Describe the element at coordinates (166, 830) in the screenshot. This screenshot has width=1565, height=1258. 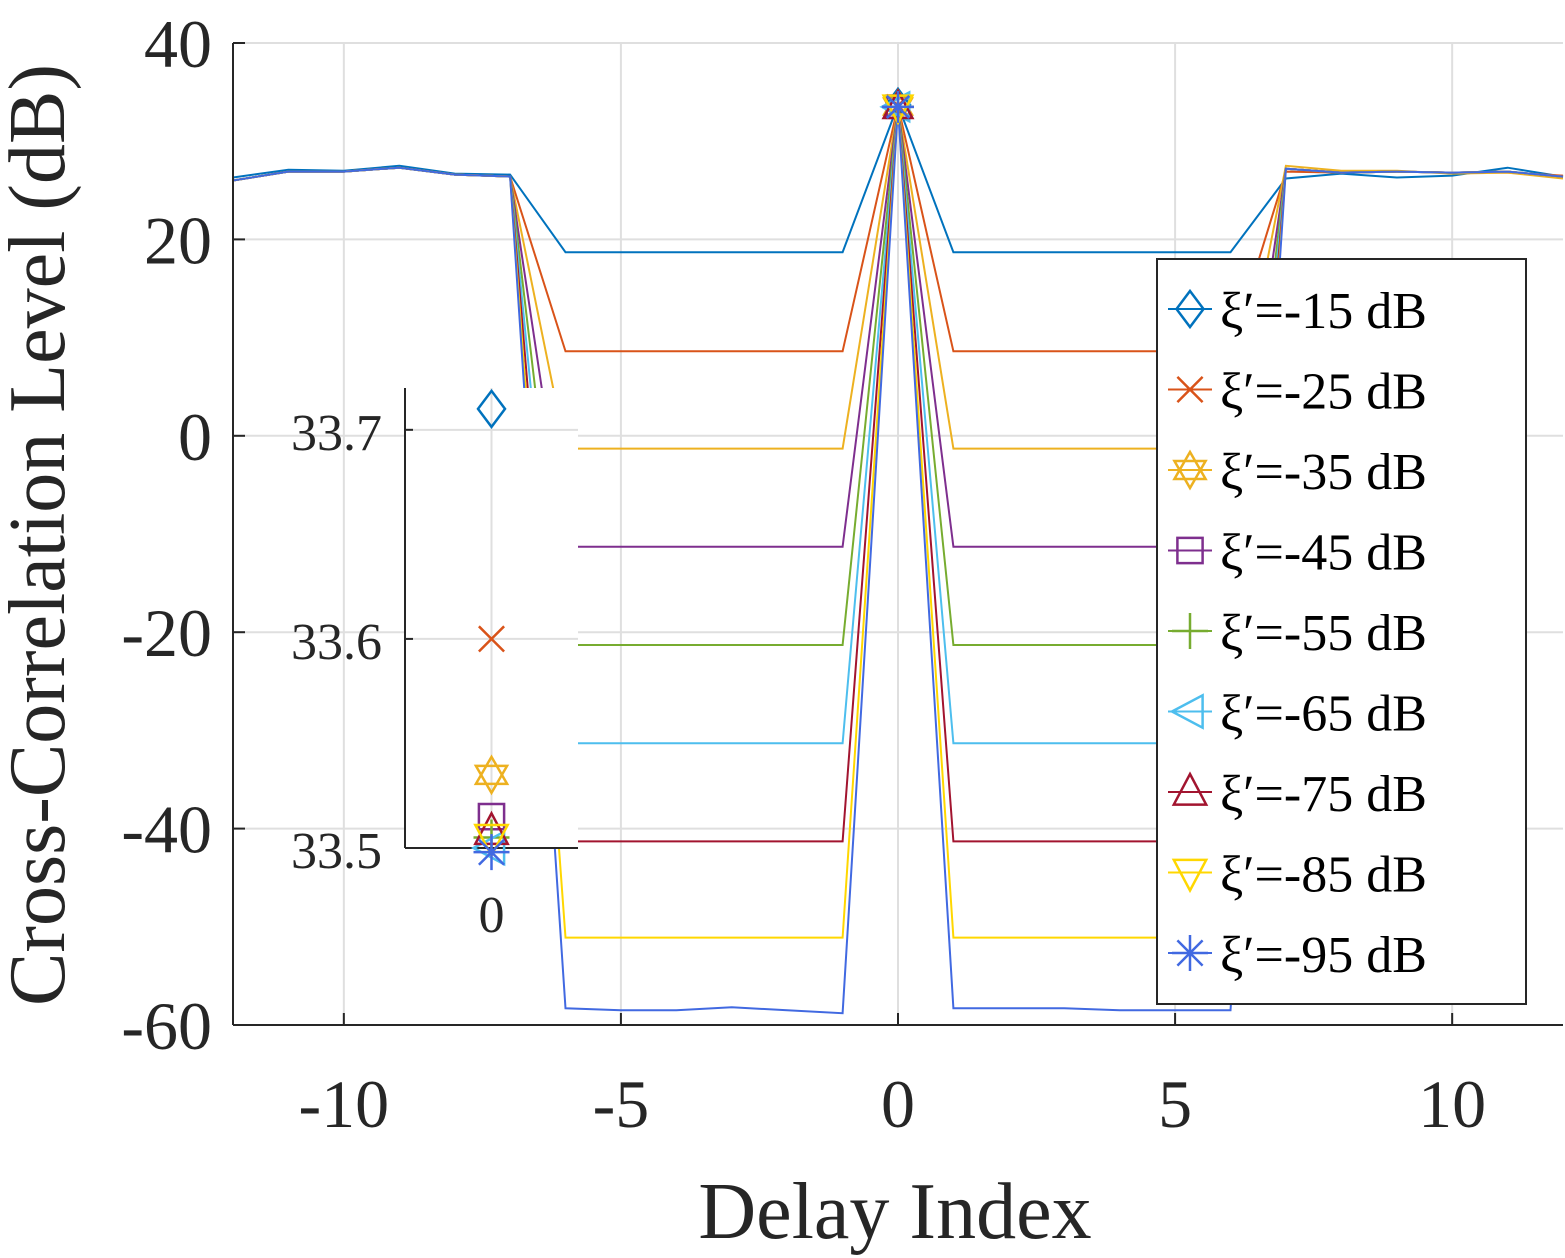
I see `y-tick-label: -40` at that location.